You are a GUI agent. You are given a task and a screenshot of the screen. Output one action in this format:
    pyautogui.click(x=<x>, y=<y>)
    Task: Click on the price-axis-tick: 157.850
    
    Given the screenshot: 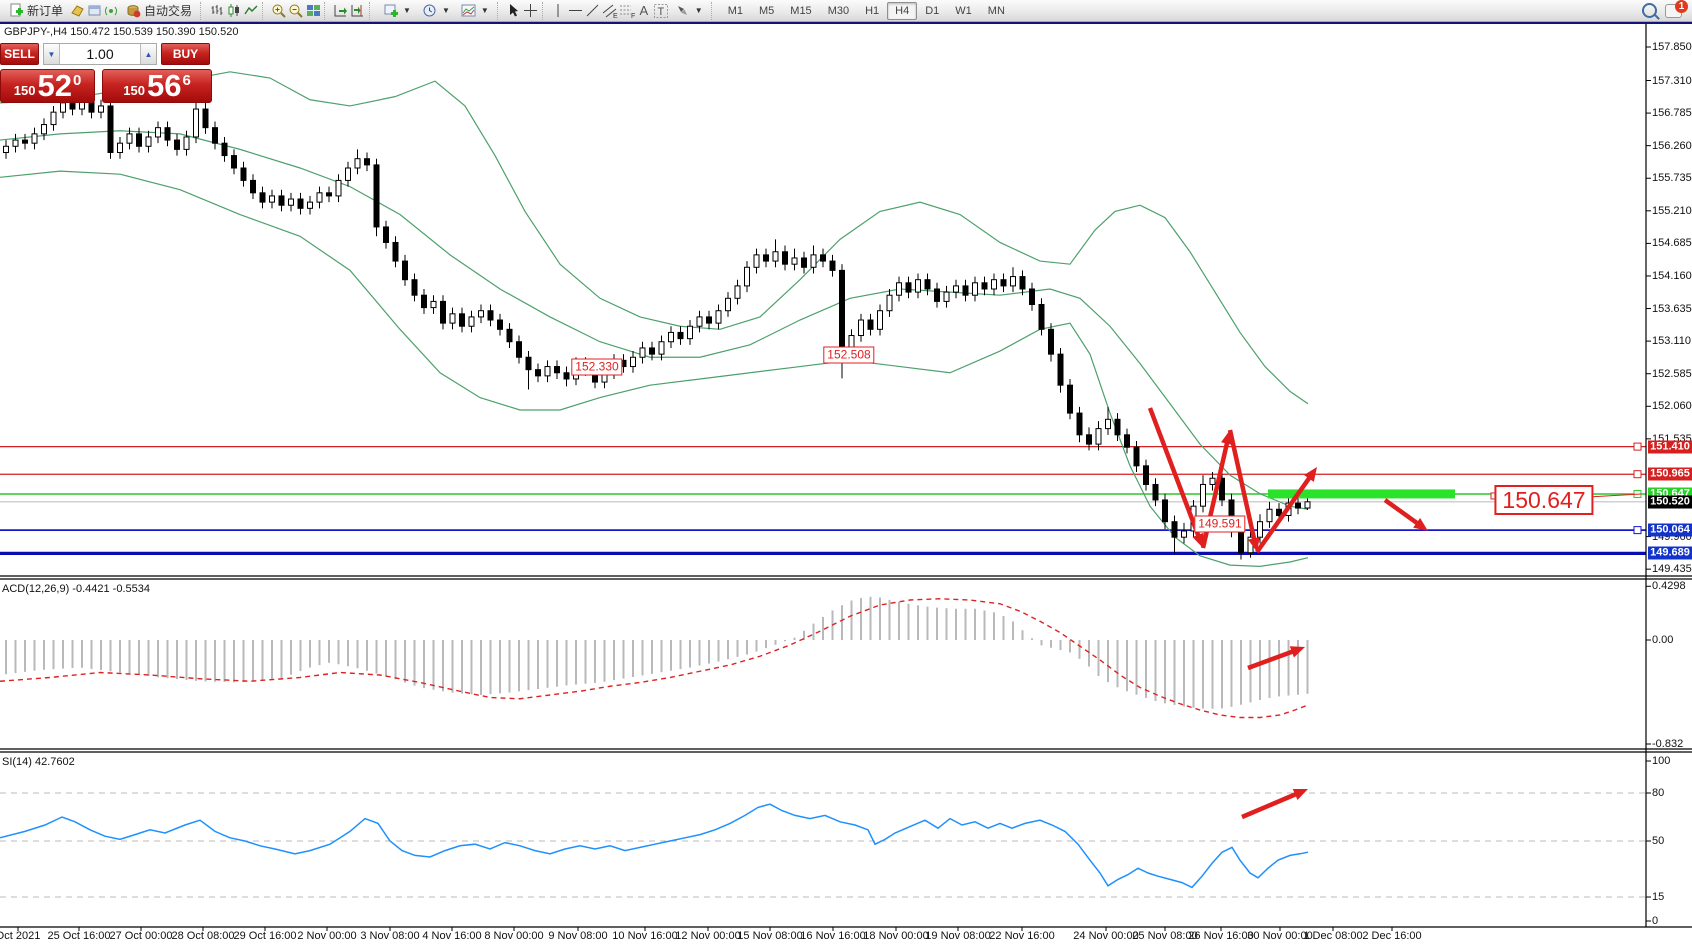 What is the action you would take?
    pyautogui.click(x=1672, y=47)
    